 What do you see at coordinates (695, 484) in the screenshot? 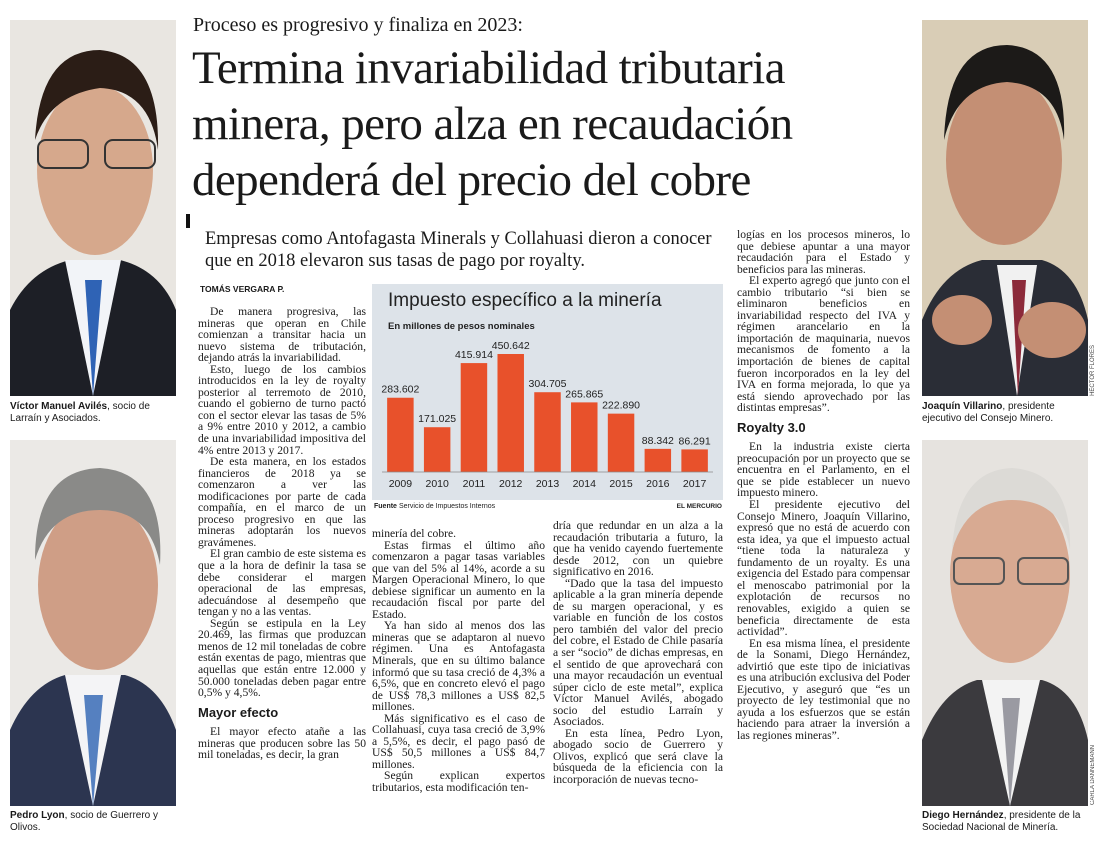
I see `x-tick-label: 2017` at bounding box center [695, 484].